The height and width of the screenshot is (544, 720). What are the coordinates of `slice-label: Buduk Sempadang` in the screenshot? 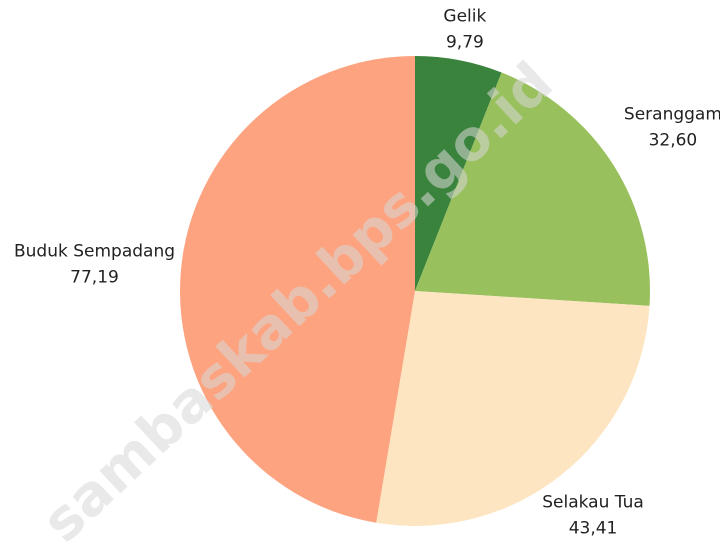 It's located at (94, 251).